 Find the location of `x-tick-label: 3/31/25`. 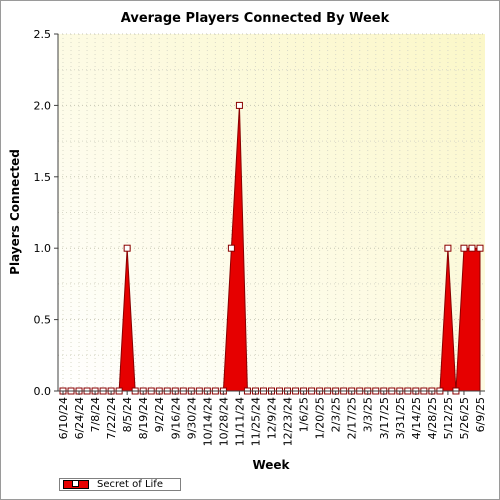

x-tick-label: 3/31/25 is located at coordinates (400, 418).